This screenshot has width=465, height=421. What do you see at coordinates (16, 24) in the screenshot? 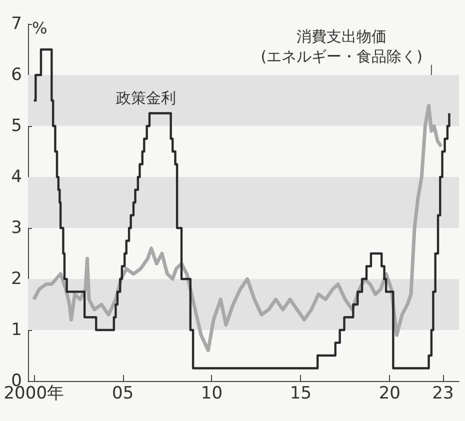
I see `y-tick-label: 7` at bounding box center [16, 24].